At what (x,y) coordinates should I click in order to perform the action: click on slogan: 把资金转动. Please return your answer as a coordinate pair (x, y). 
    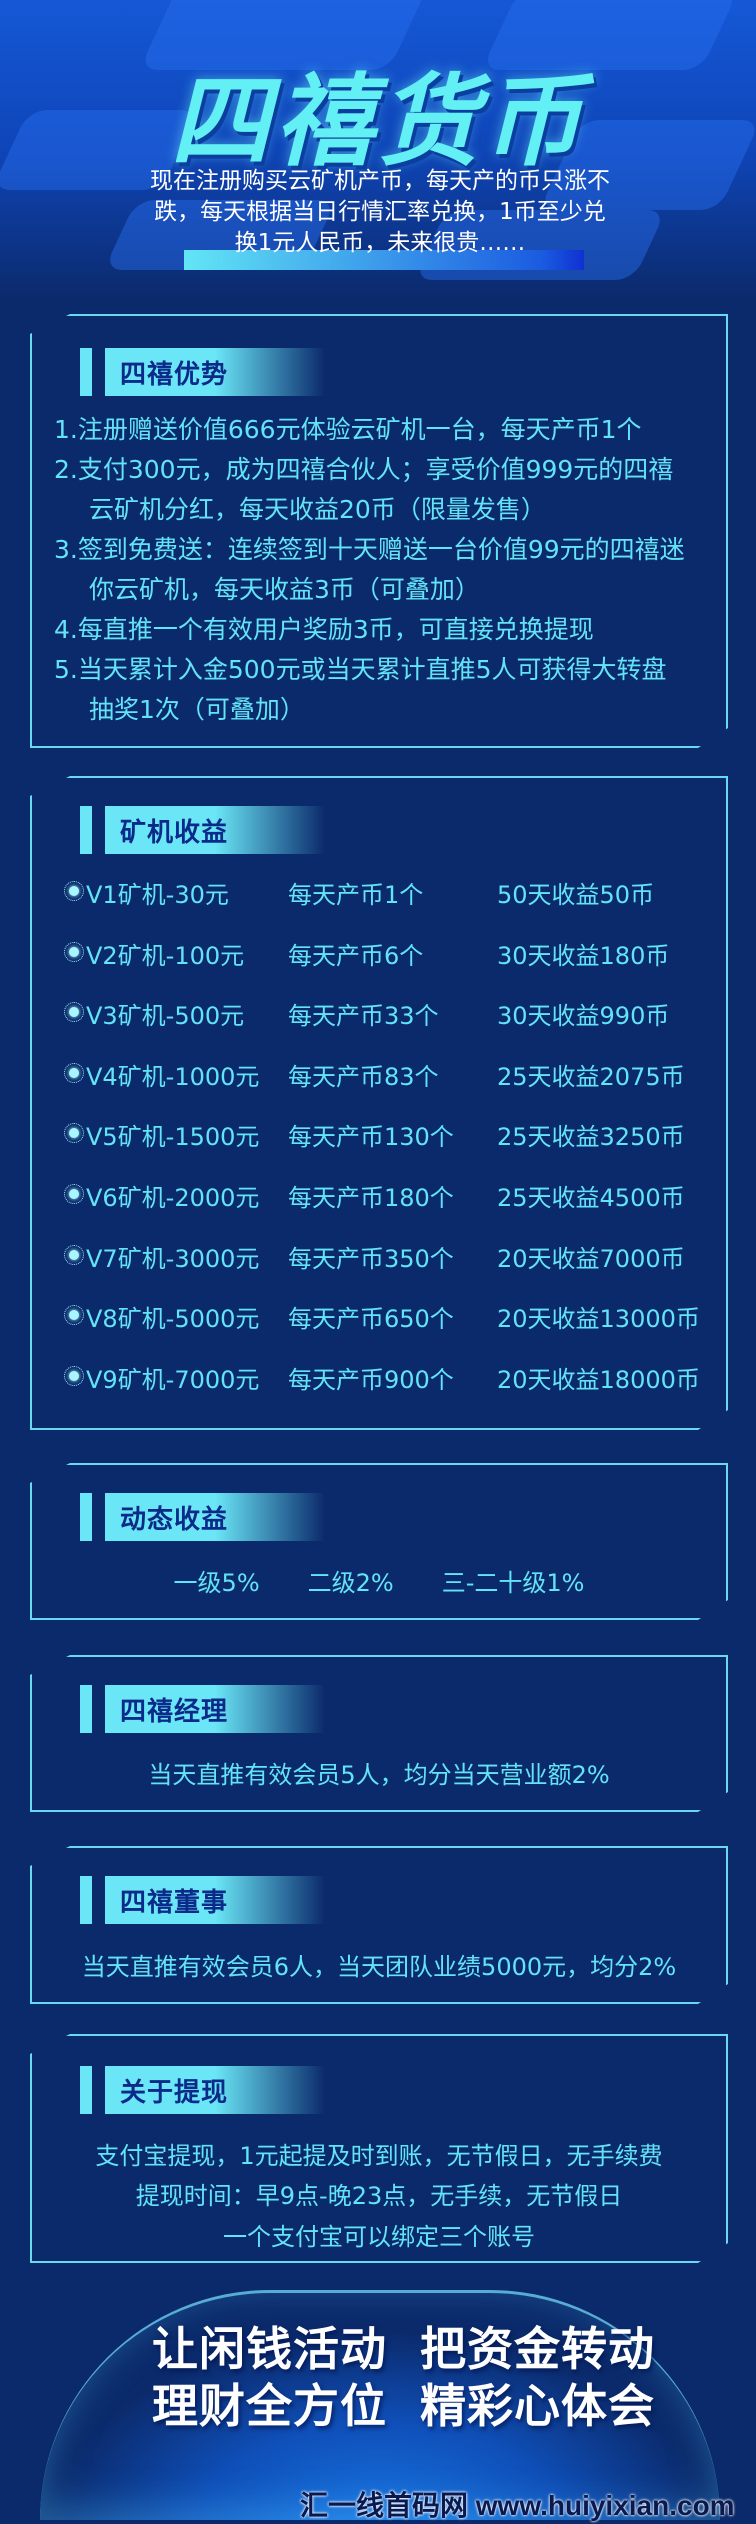
    Looking at the image, I should click on (537, 2349).